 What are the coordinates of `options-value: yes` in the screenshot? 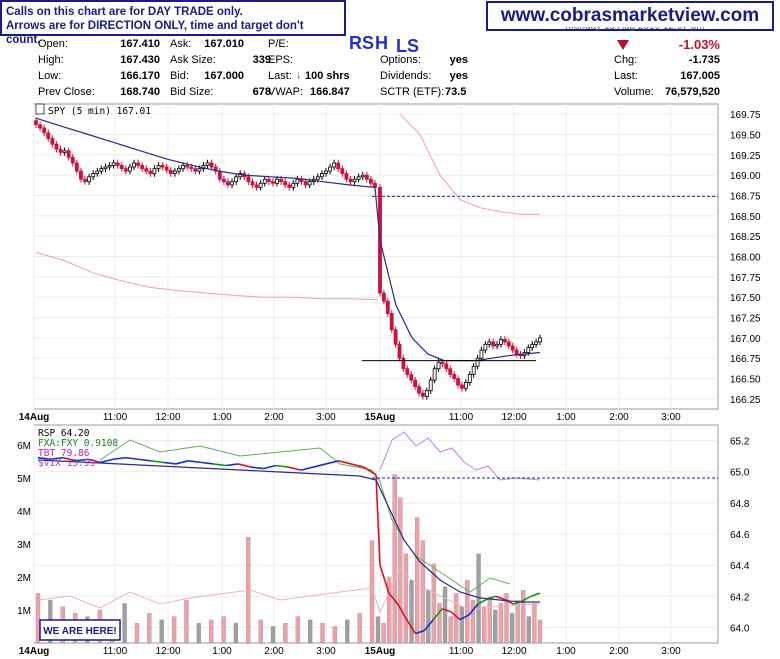 It's located at (458, 60).